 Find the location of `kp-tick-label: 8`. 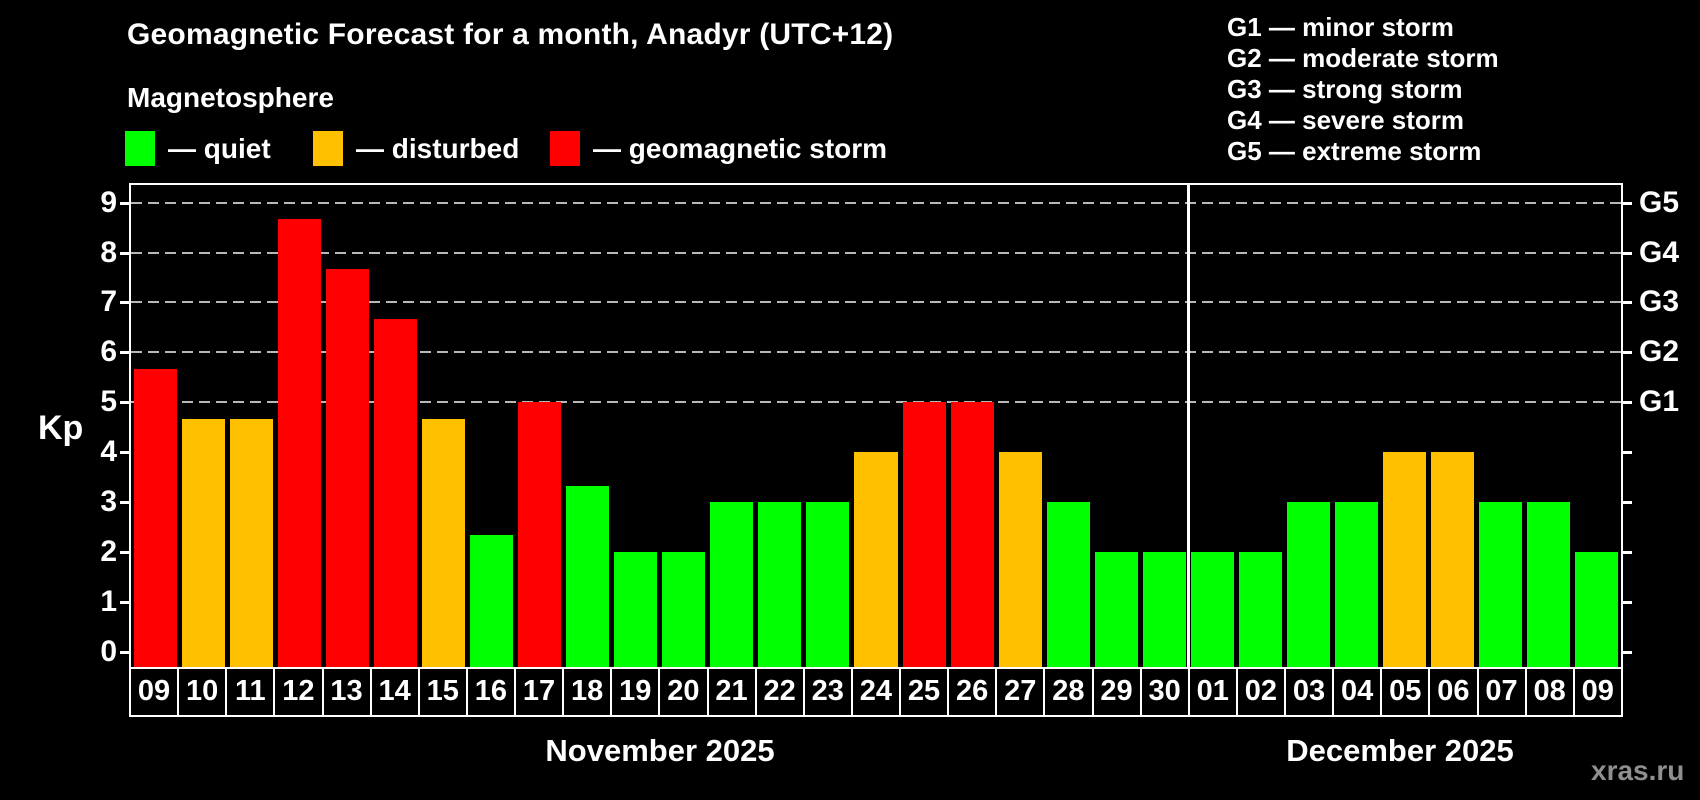

kp-tick-label: 8 is located at coordinates (108, 252).